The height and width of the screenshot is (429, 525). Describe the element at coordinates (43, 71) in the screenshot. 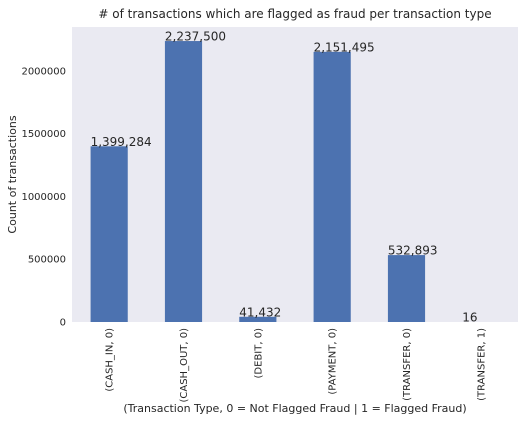

I see `y-tick-label: 2000000` at that location.